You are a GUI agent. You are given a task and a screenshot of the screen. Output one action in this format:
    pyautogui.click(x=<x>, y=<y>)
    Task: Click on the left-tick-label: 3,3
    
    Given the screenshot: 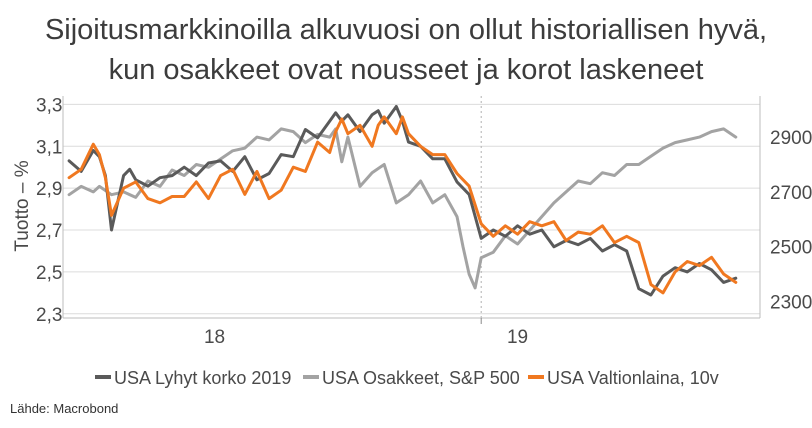 What is the action you would take?
    pyautogui.click(x=49, y=105)
    